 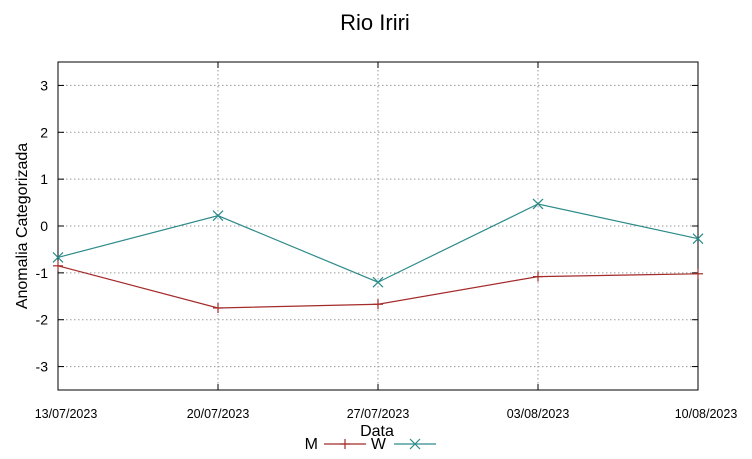 I want to click on y-tick-label: -3, so click(x=42, y=367).